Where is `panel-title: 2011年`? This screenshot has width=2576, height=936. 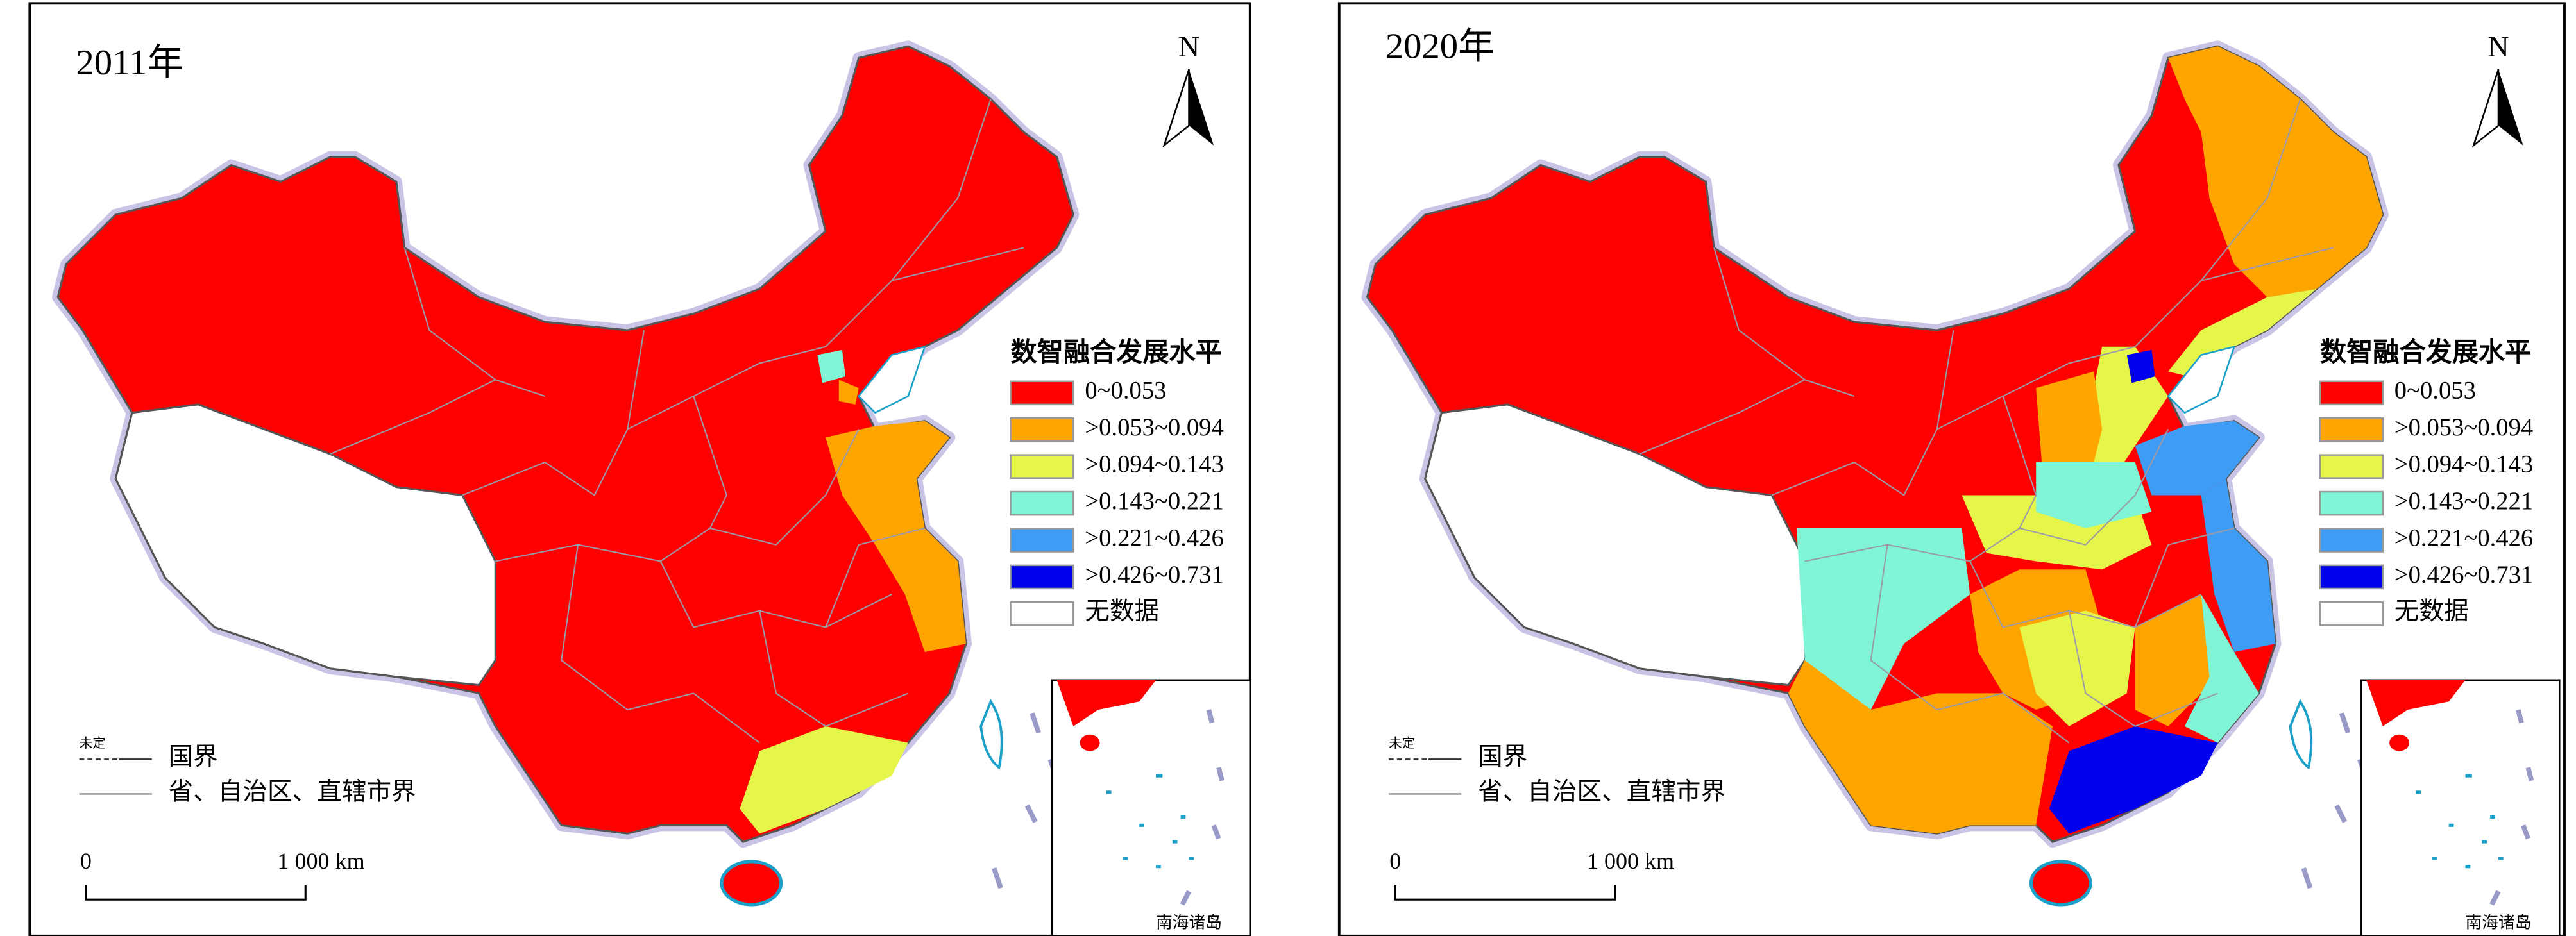 panel-title: 2011年 is located at coordinates (129, 63).